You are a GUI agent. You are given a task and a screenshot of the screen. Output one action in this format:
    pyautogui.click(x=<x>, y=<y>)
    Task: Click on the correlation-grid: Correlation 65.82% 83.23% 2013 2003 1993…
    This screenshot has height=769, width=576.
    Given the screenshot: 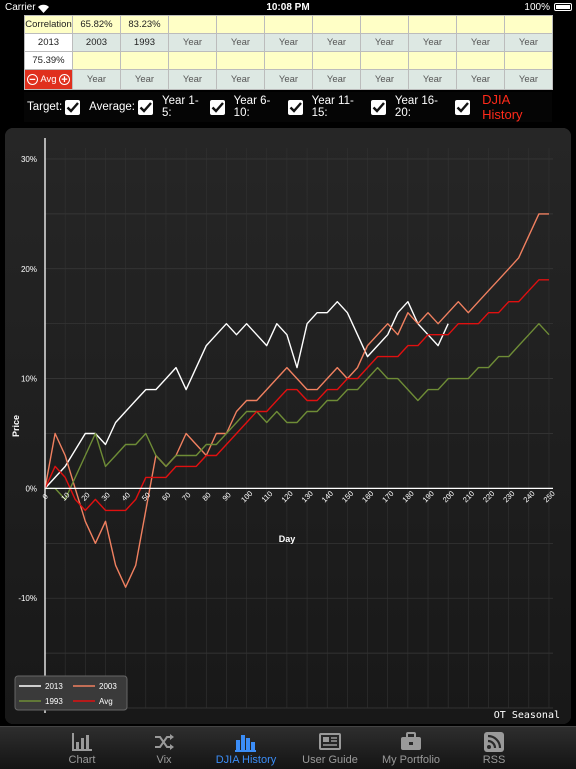 What is the action you would take?
    pyautogui.click(x=288, y=52)
    